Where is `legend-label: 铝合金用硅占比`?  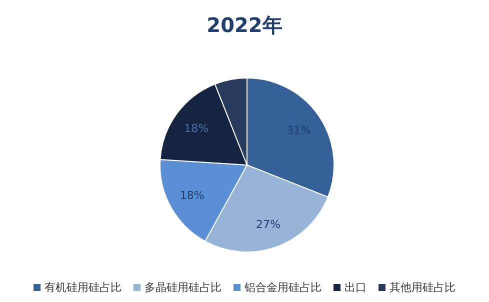
legend-label: 铝合金用硅占比 is located at coordinates (283, 287).